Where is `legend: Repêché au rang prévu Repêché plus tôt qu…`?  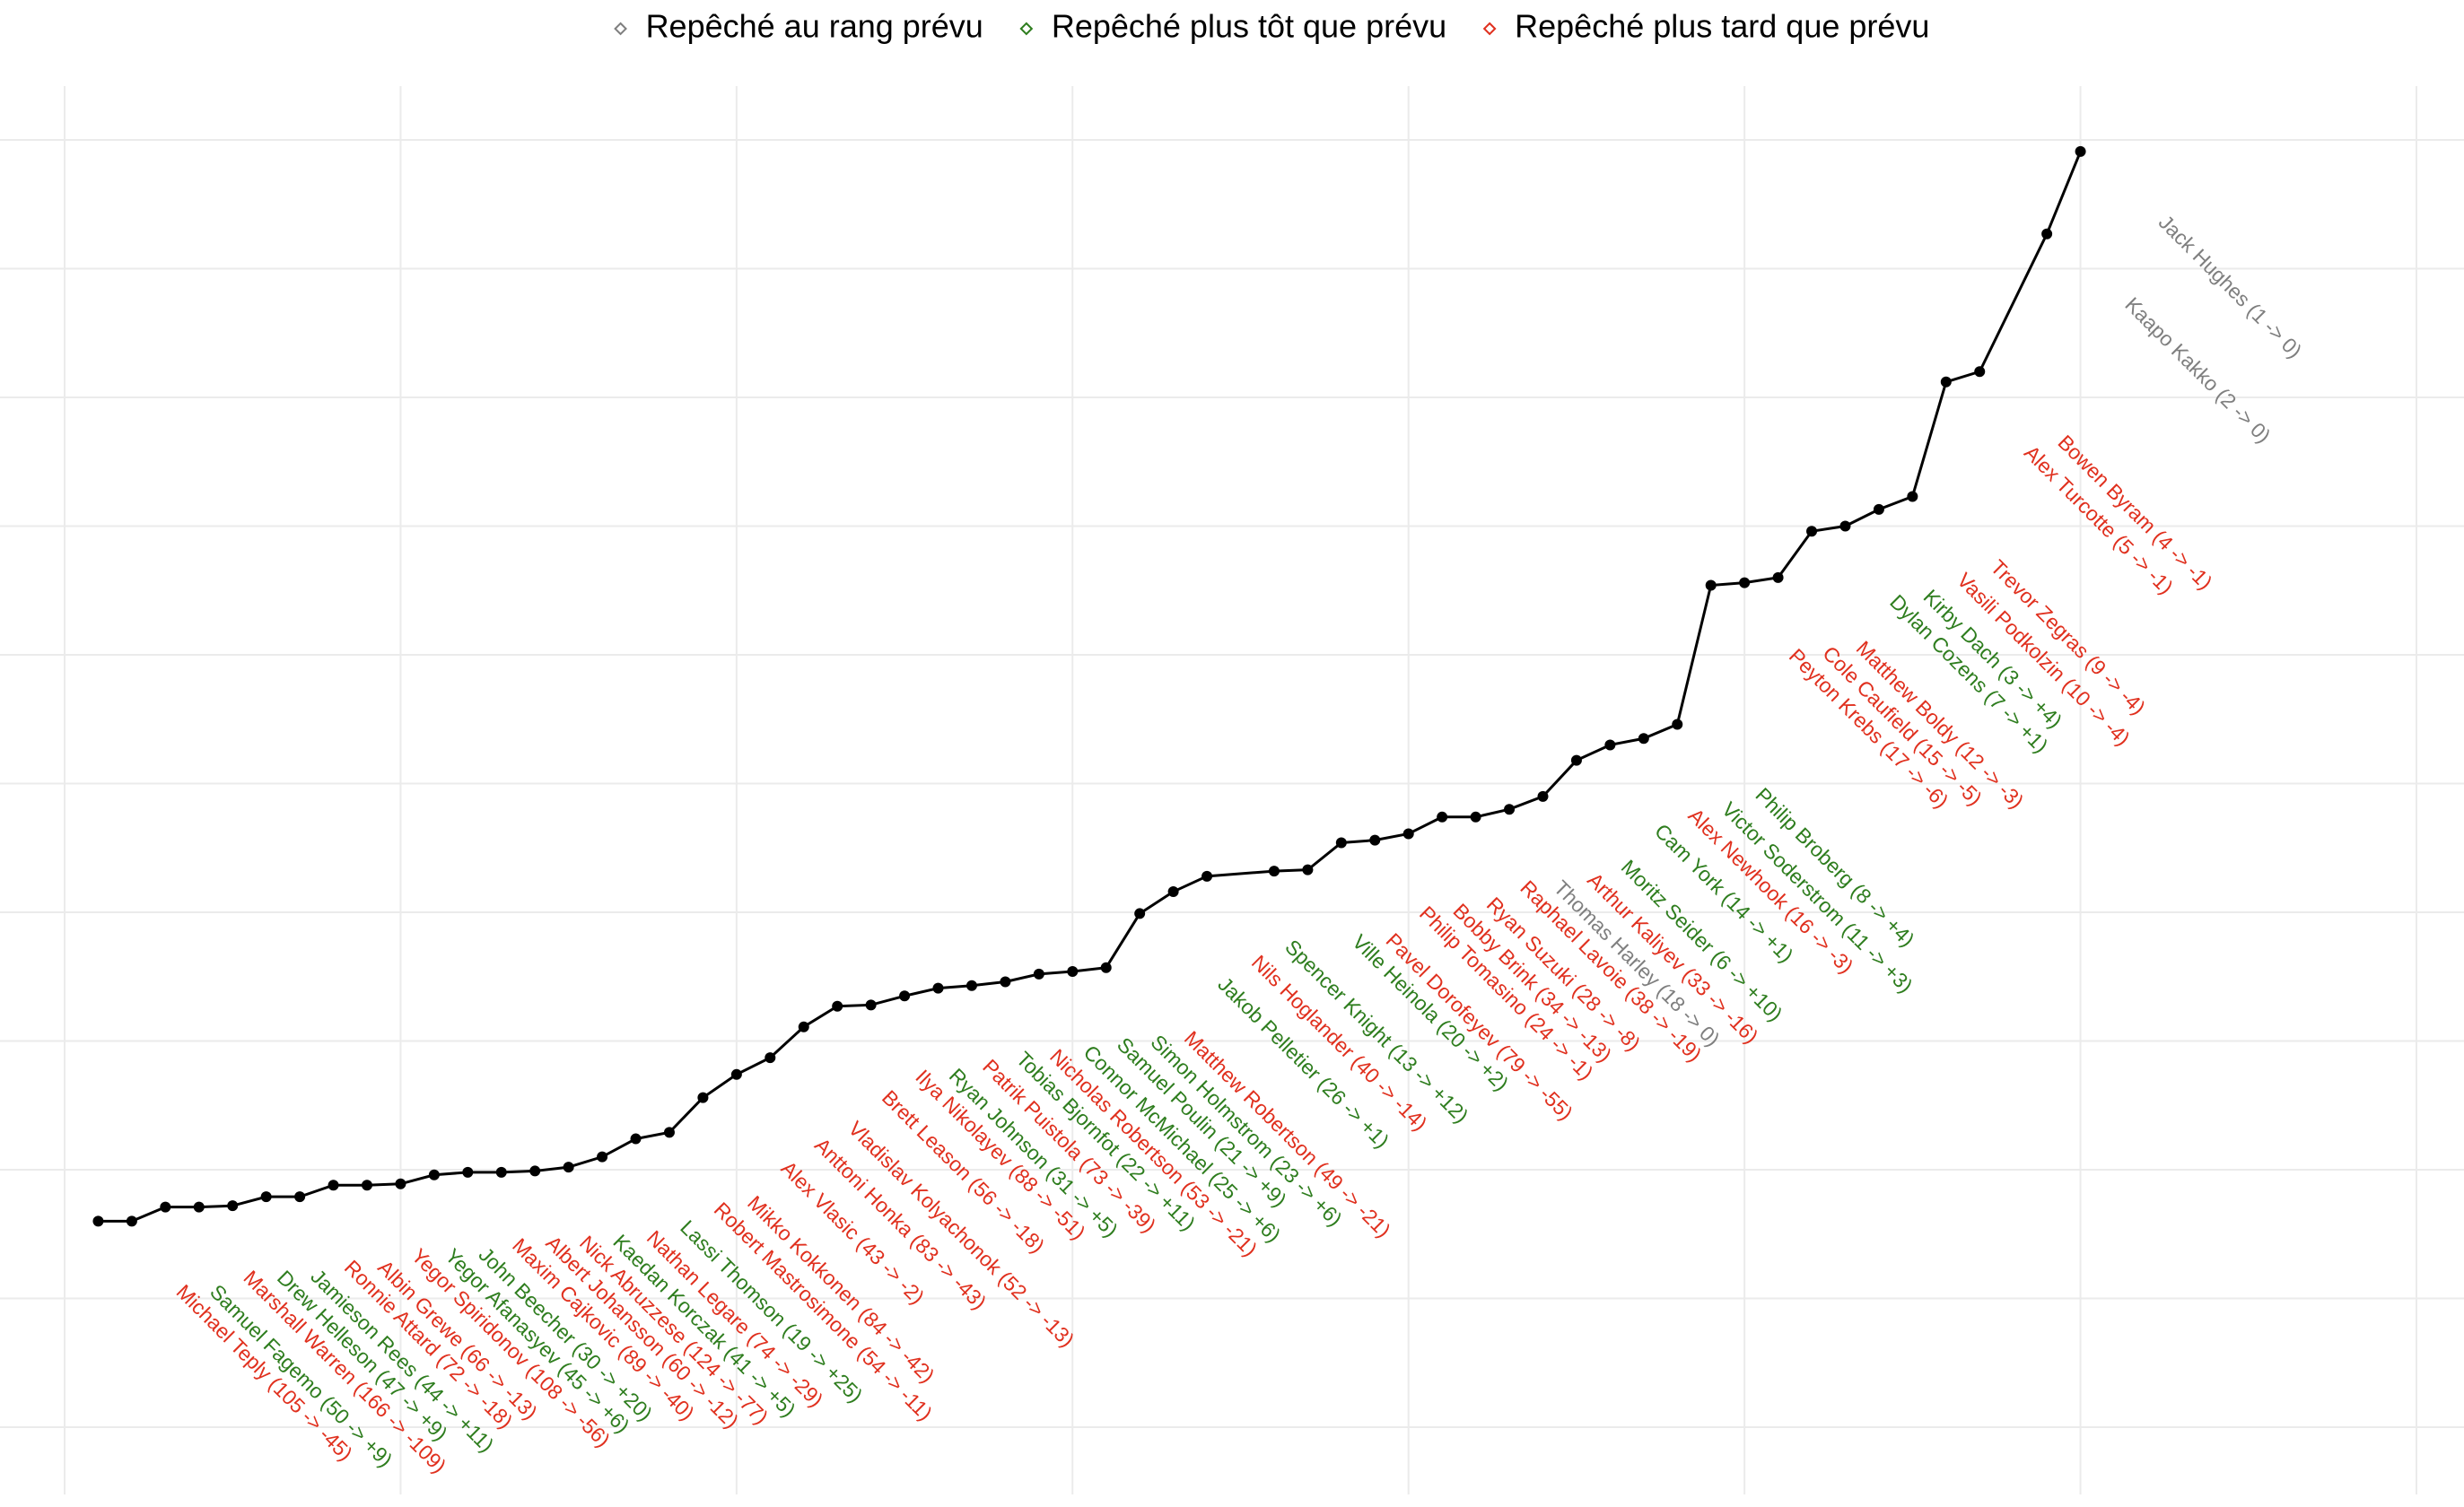
legend: Repêché au rang prévu Repêché plus tôt qu… is located at coordinates (1271, 26).